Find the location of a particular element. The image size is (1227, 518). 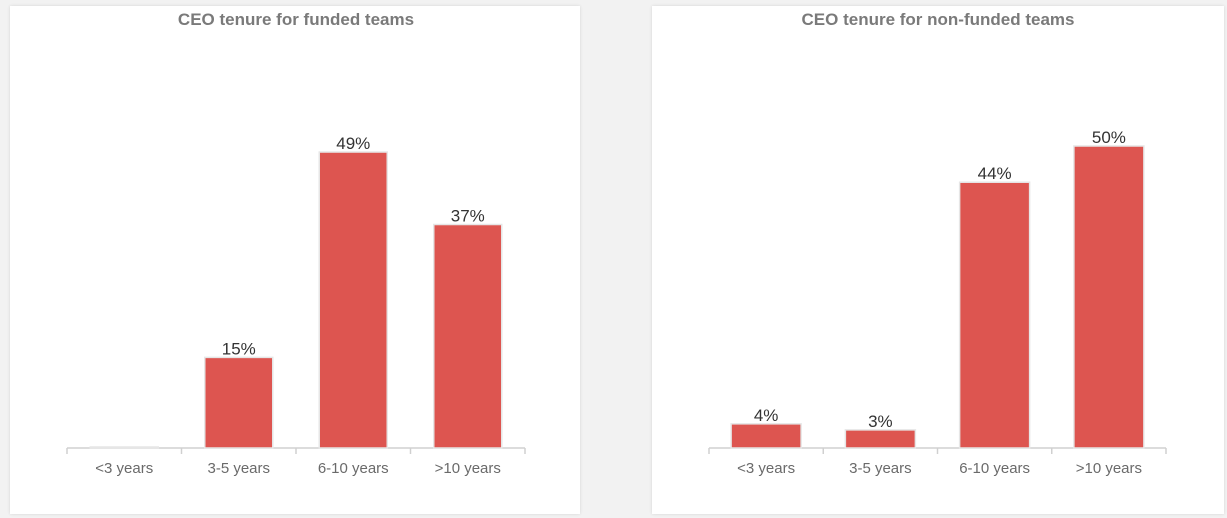

data-label: 15% is located at coordinates (239, 348).